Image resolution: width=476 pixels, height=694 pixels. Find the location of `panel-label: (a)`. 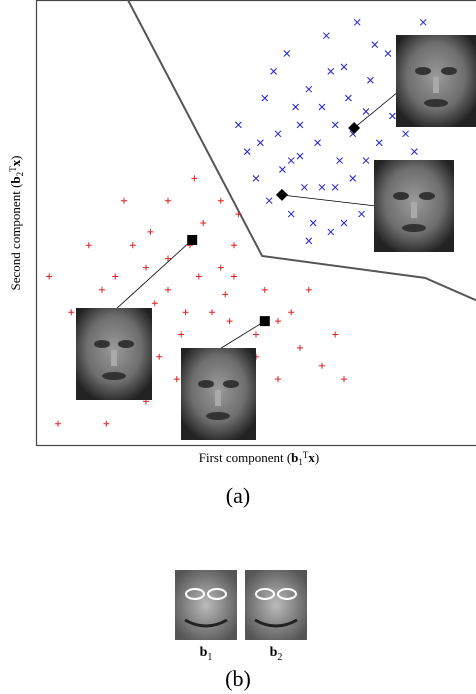

panel-label: (a) is located at coordinates (238, 495).